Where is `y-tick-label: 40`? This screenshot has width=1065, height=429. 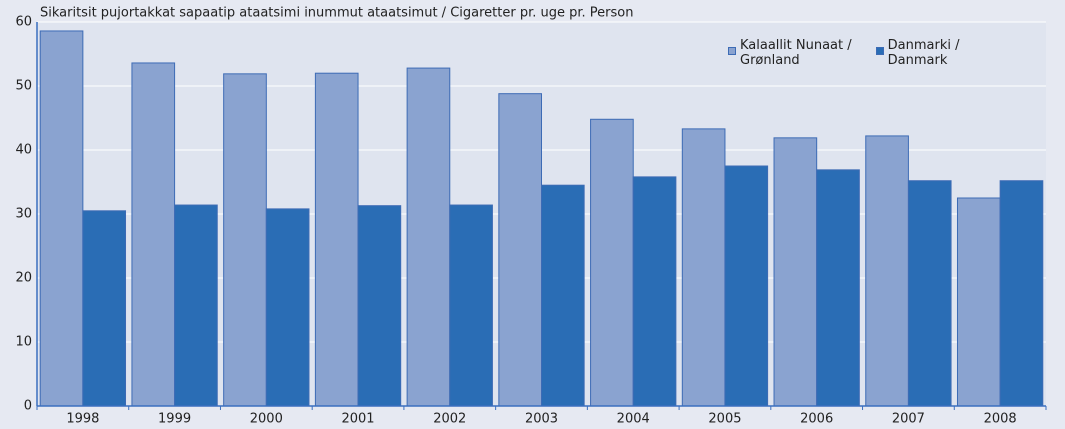 y-tick-label: 40 is located at coordinates (23, 150).